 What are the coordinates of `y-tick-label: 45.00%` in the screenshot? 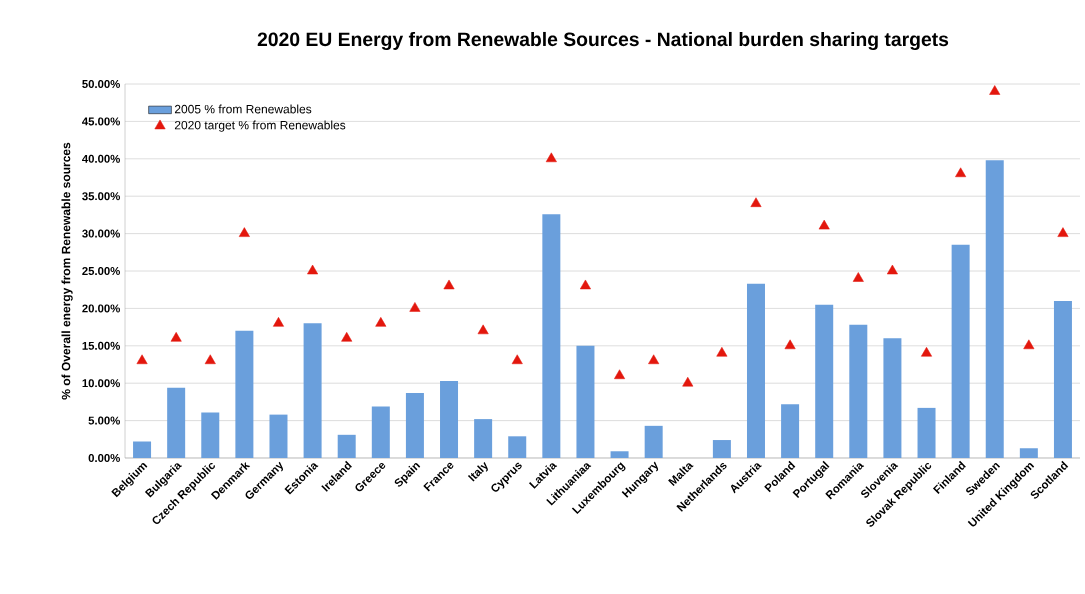 It's located at (101, 121).